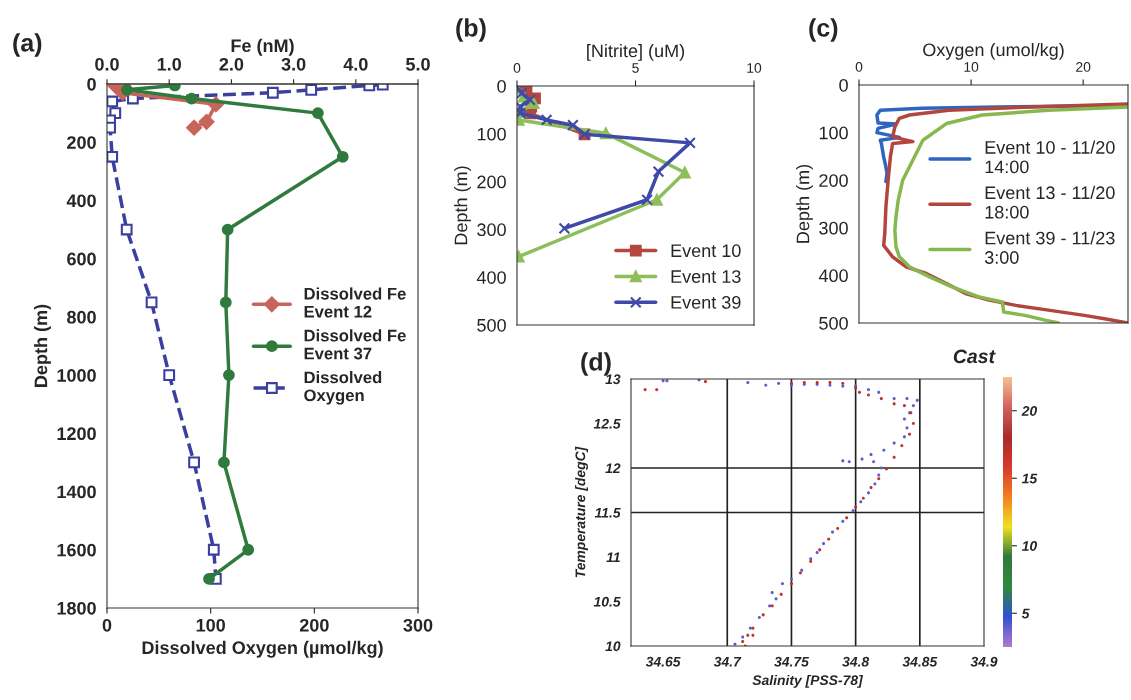  I want to click on legend-label: Dissolved Oxygen, so click(343, 388).